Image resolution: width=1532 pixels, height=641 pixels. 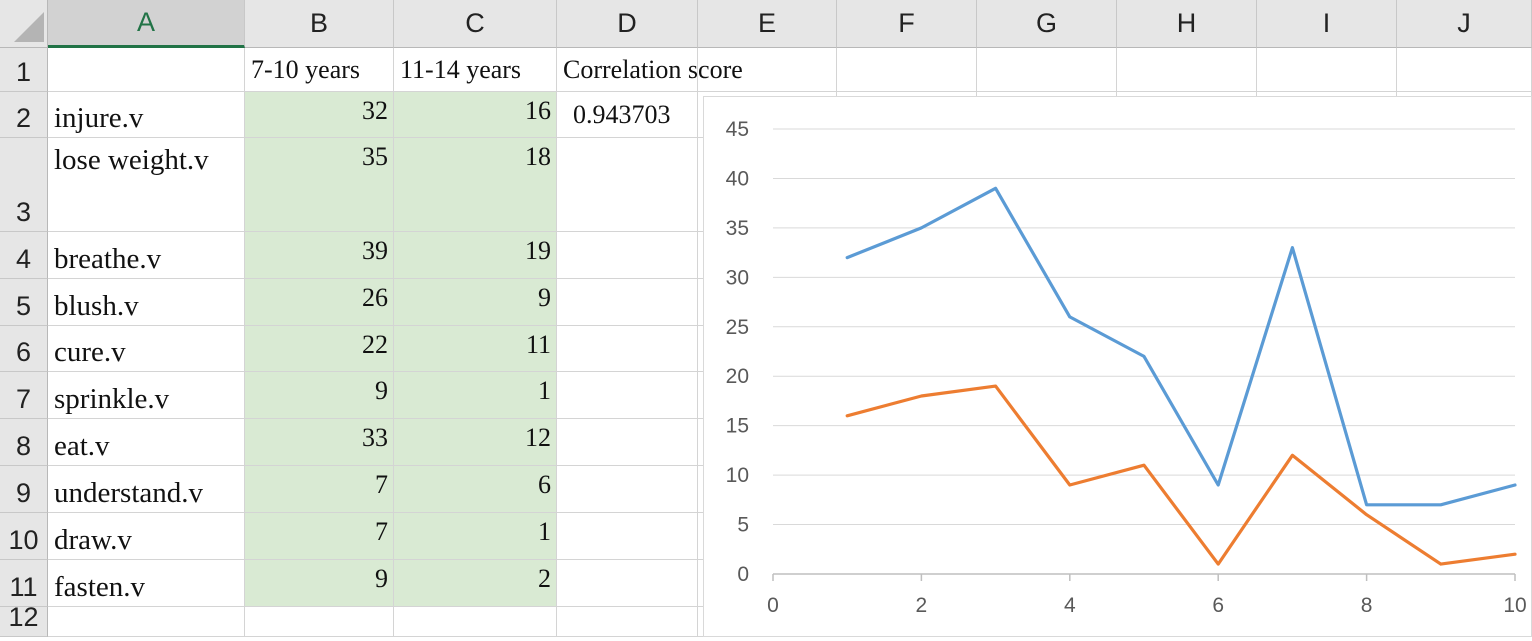 I want to click on cell-a10: draw.v, so click(x=146, y=536).